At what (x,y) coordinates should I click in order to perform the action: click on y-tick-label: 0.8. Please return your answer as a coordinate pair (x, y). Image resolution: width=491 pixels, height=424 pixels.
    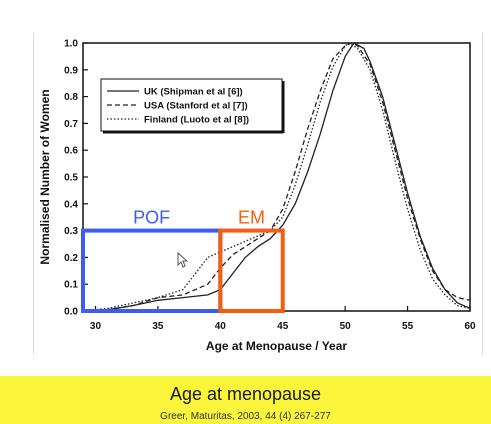
    Looking at the image, I should click on (71, 97).